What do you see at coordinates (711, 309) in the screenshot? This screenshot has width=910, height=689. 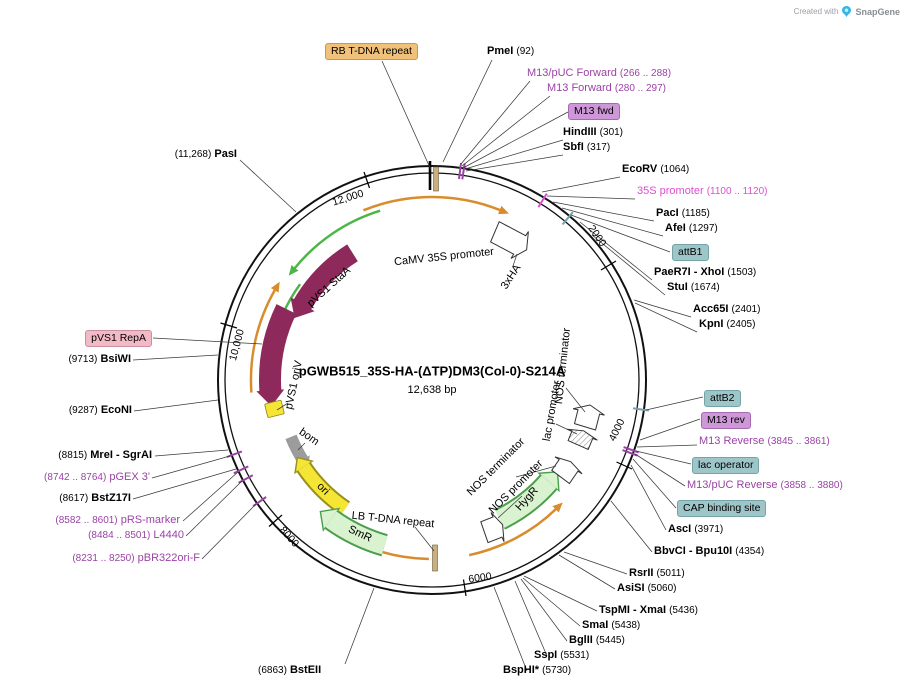 I see `enzyme-name: Acc65I` at bounding box center [711, 309].